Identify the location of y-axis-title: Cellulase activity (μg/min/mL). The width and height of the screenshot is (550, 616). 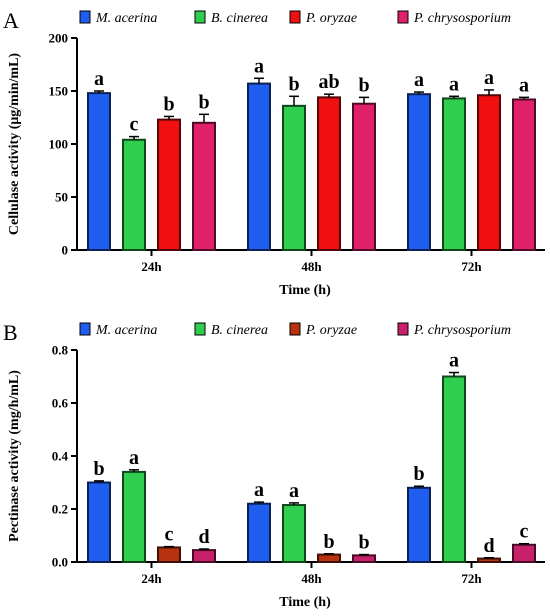
(14, 144).